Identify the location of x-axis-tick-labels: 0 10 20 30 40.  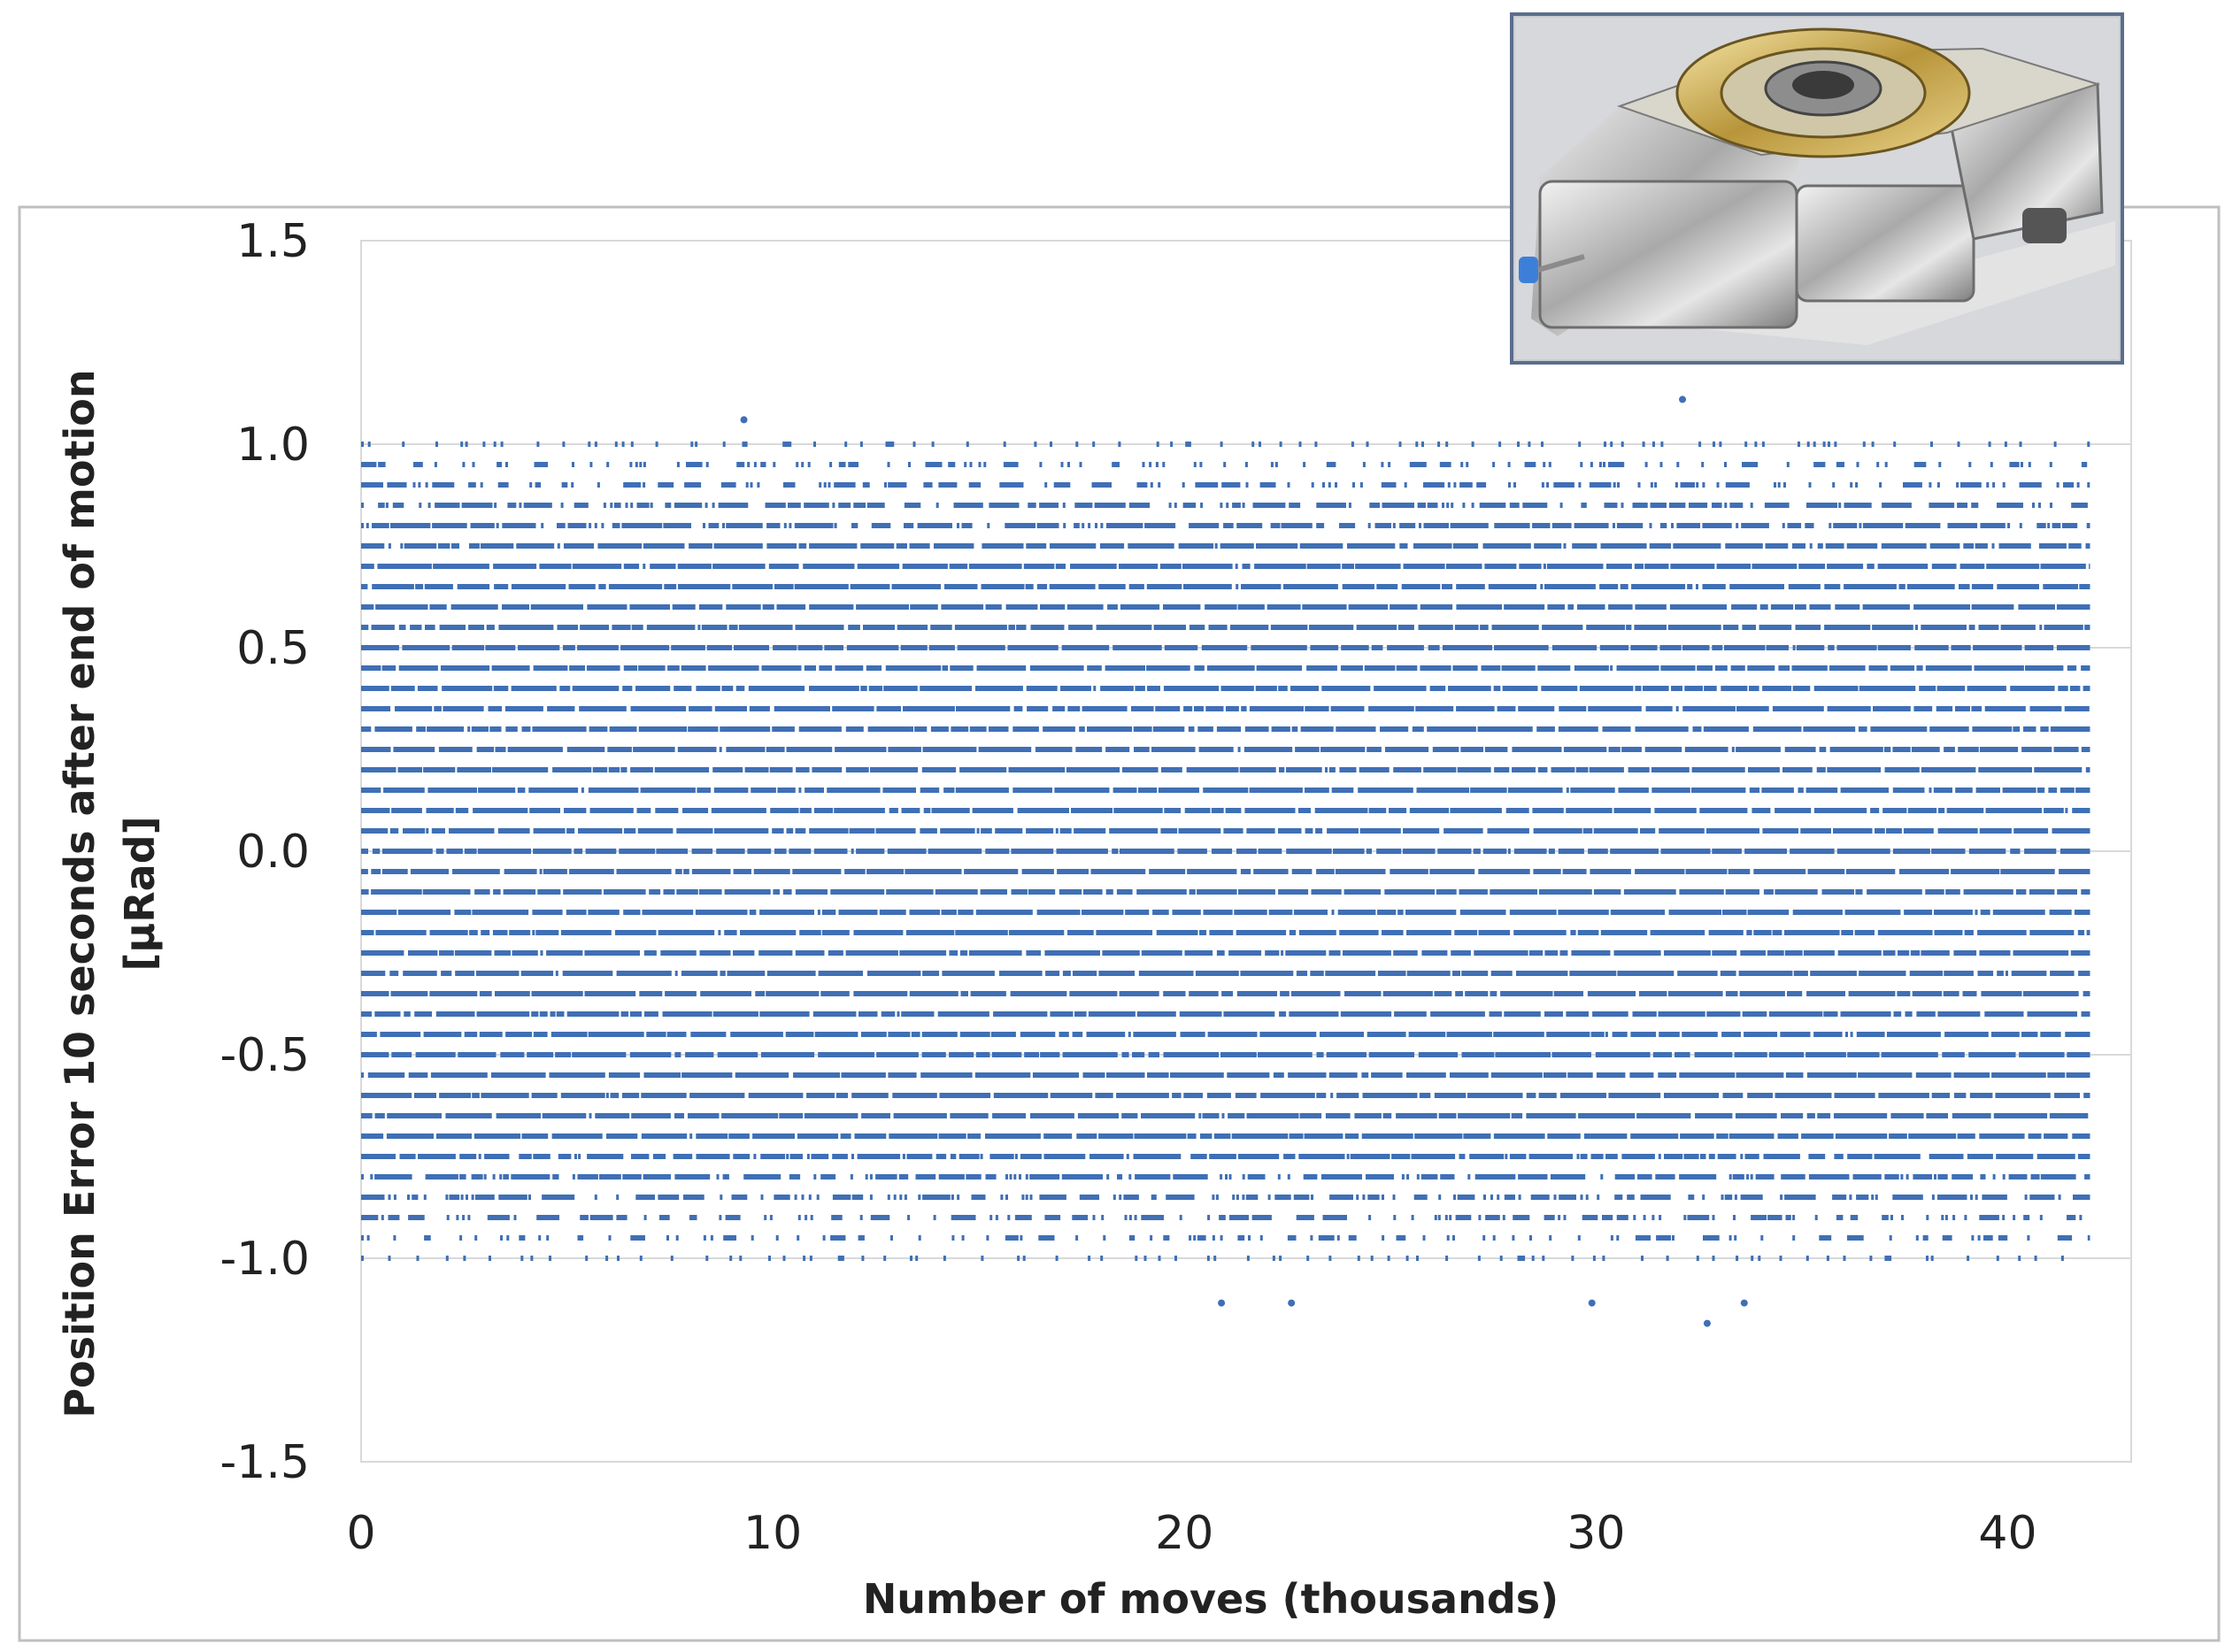
(1191, 1533).